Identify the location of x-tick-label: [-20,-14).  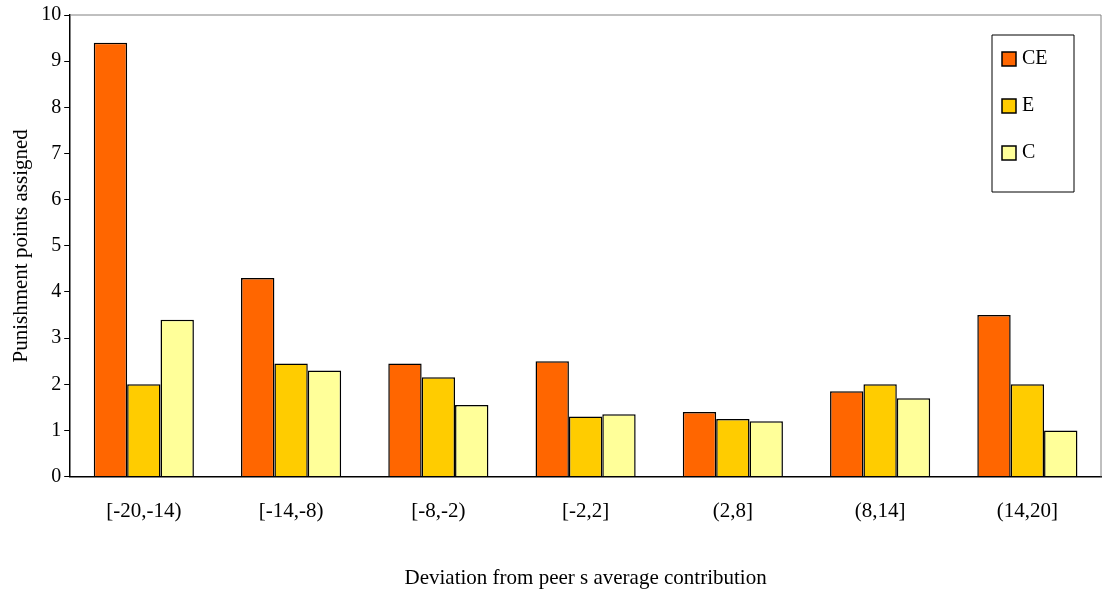
(144, 509).